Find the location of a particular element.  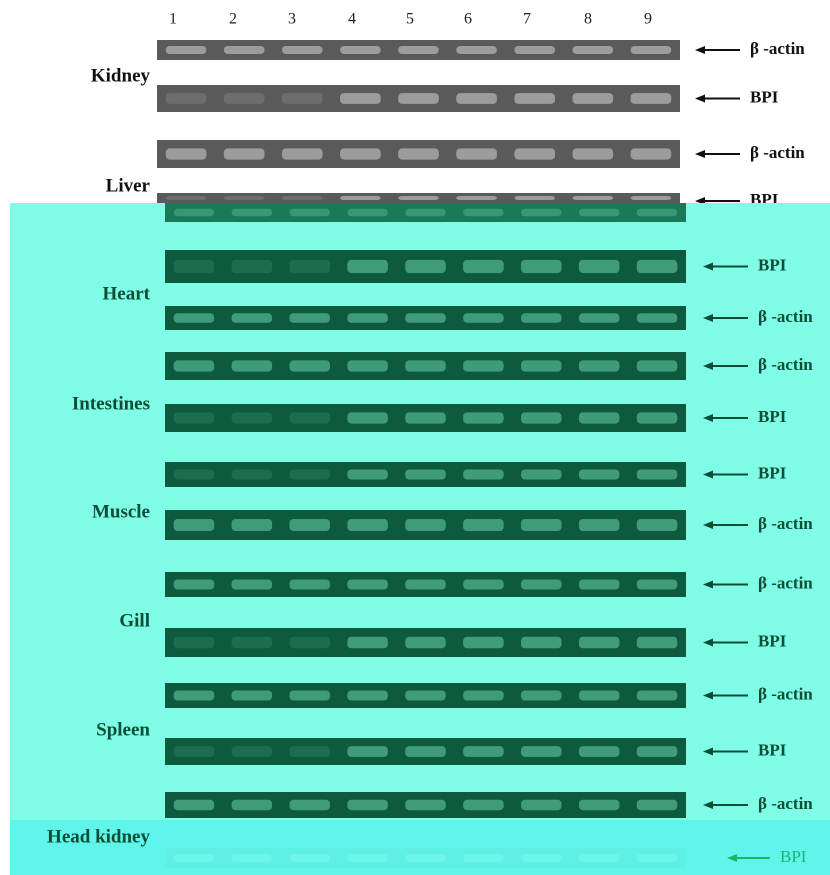

lane-number: 7 is located at coordinates (527, 19).